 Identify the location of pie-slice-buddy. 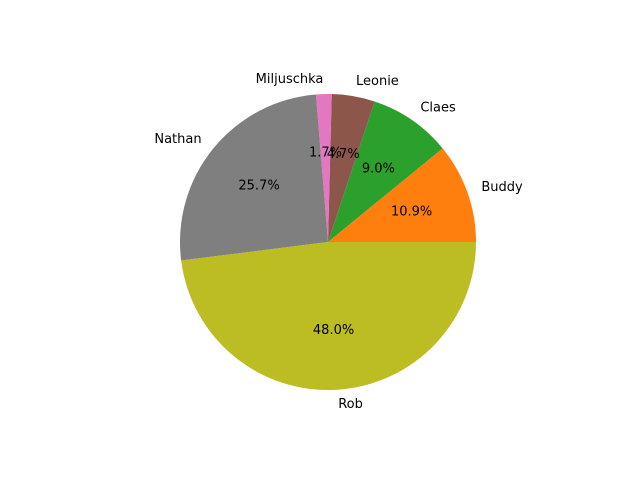
(402, 195).